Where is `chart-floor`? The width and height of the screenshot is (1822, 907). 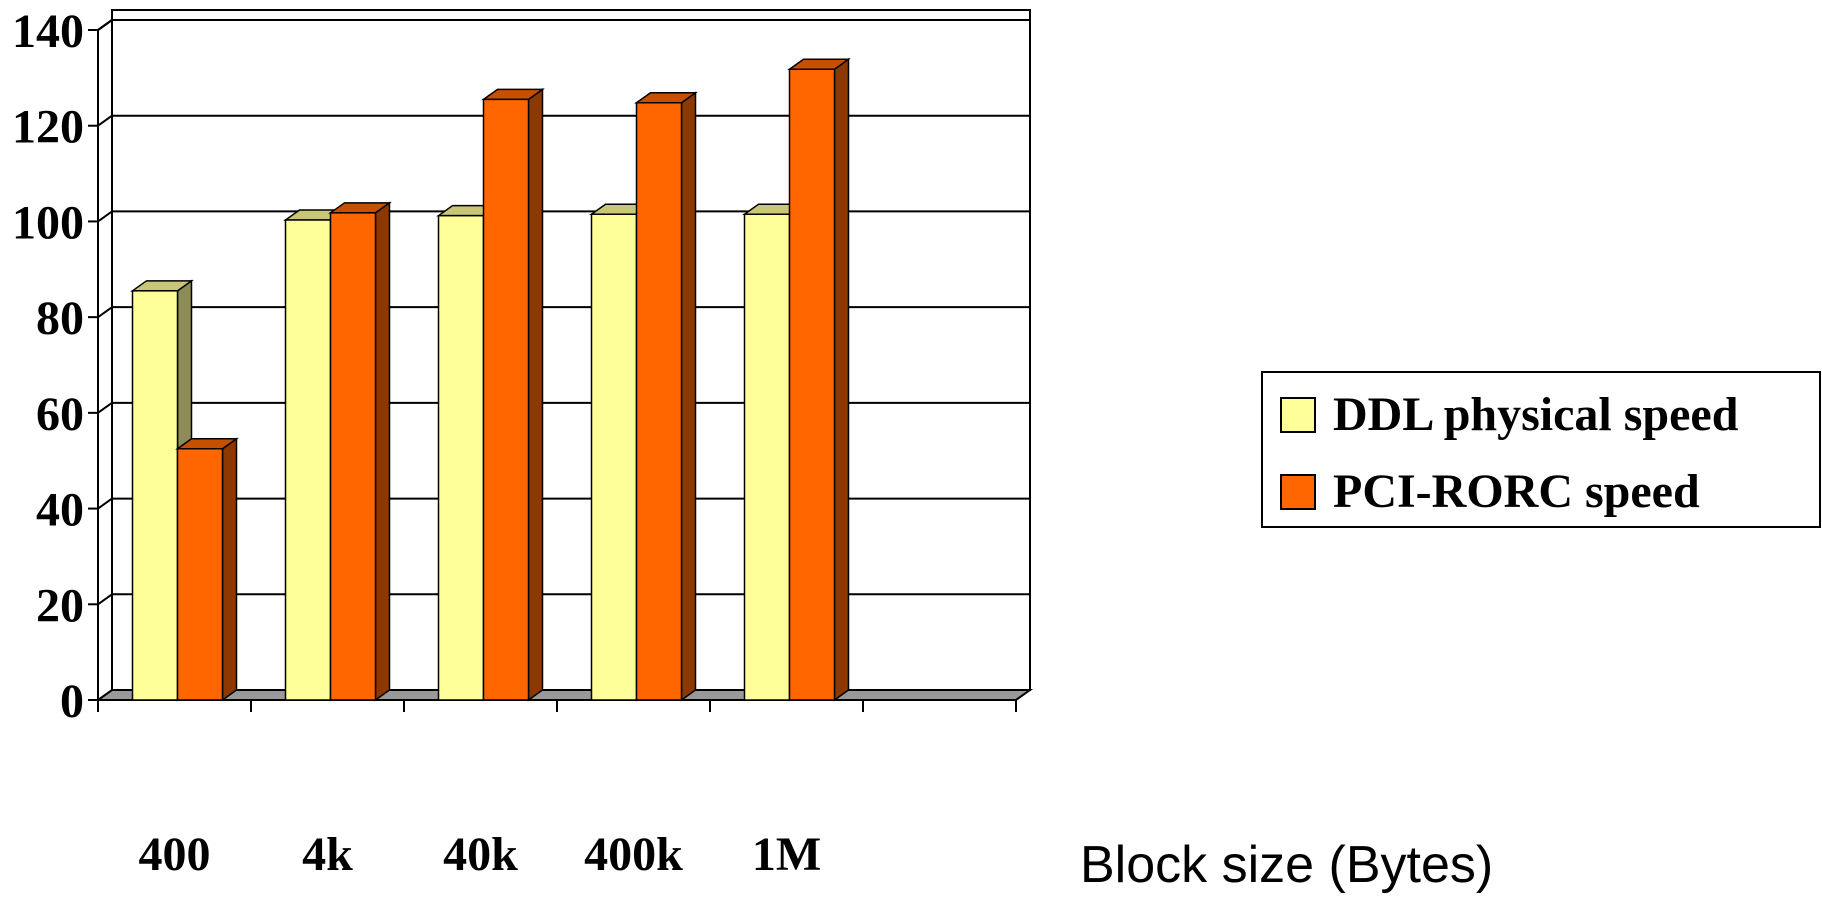 chart-floor is located at coordinates (564, 695).